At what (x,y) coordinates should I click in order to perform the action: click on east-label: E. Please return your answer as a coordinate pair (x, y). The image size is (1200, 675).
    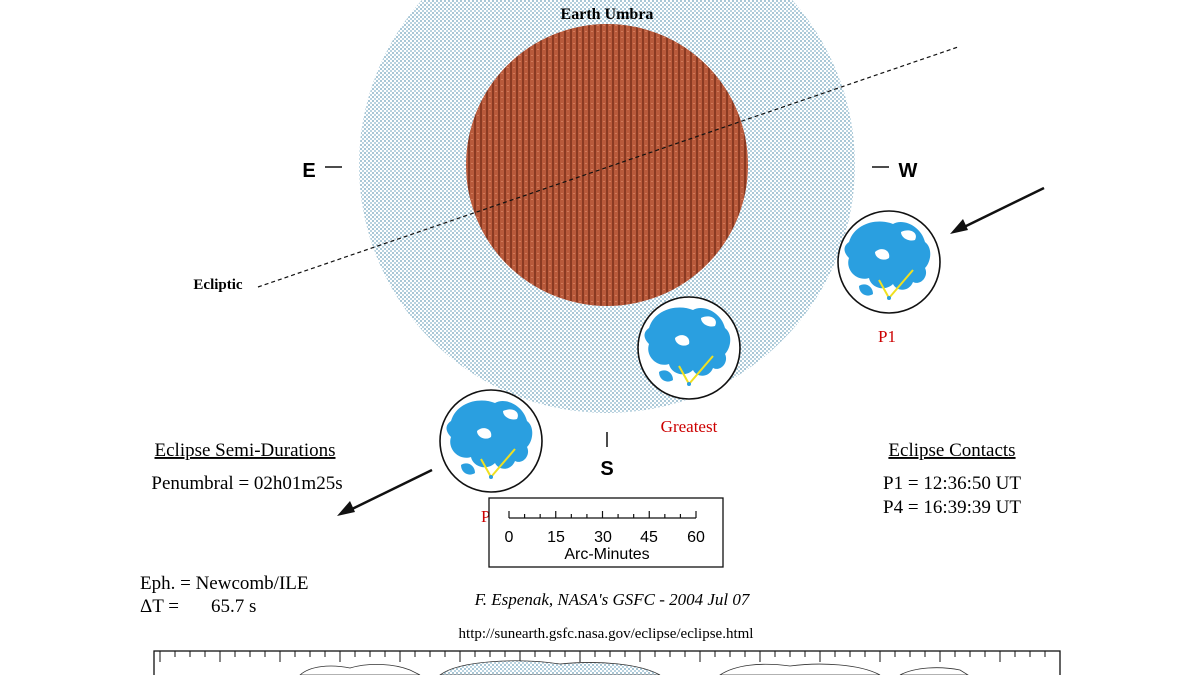
    Looking at the image, I should click on (308, 171).